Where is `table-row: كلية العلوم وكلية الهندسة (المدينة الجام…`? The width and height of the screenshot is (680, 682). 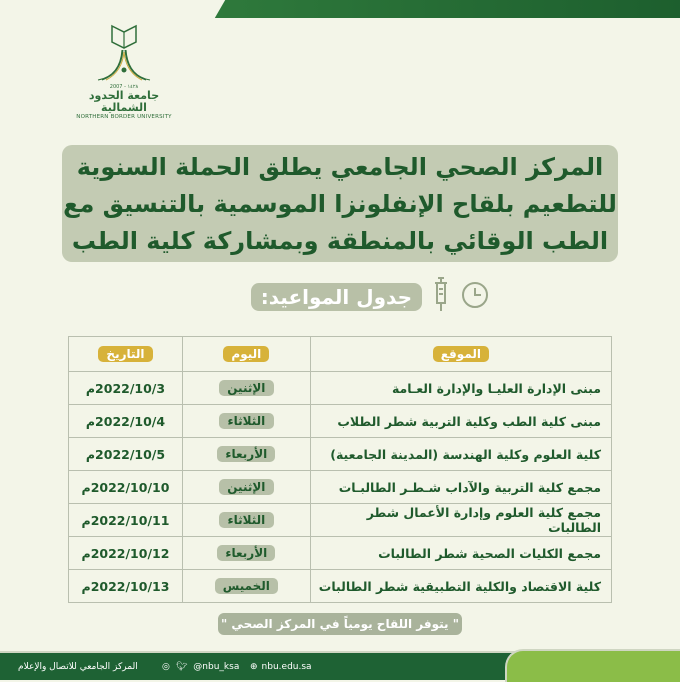
table-row: كلية العلوم وكلية الهندسة (المدينة الجام… is located at coordinates (340, 454).